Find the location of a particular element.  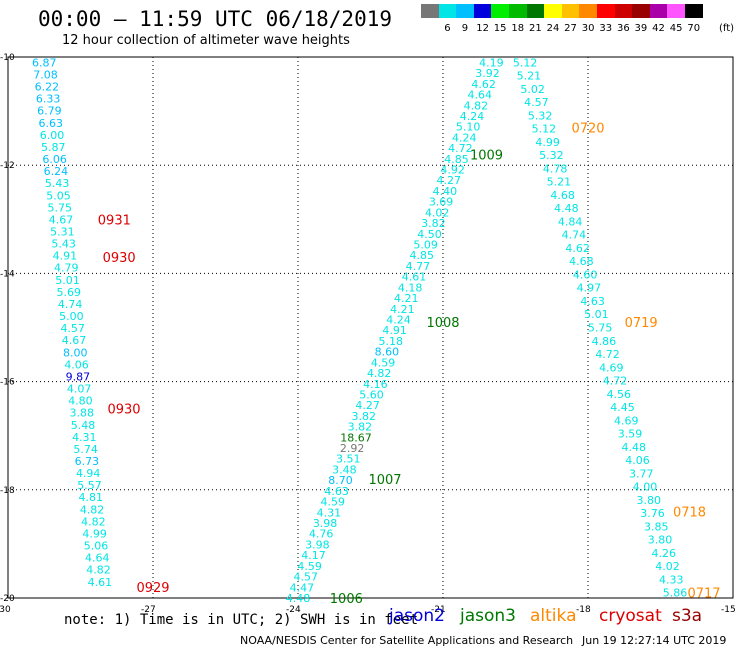

x-tick-label: -24 is located at coordinates (293, 610).